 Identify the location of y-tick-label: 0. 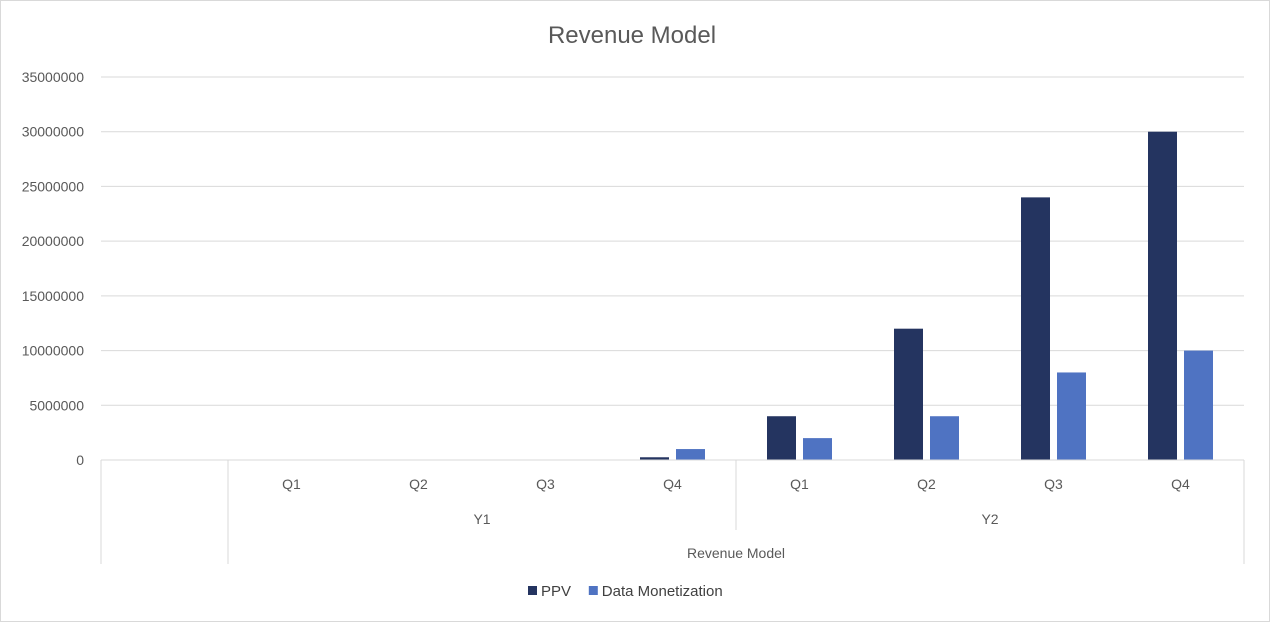
(80, 460).